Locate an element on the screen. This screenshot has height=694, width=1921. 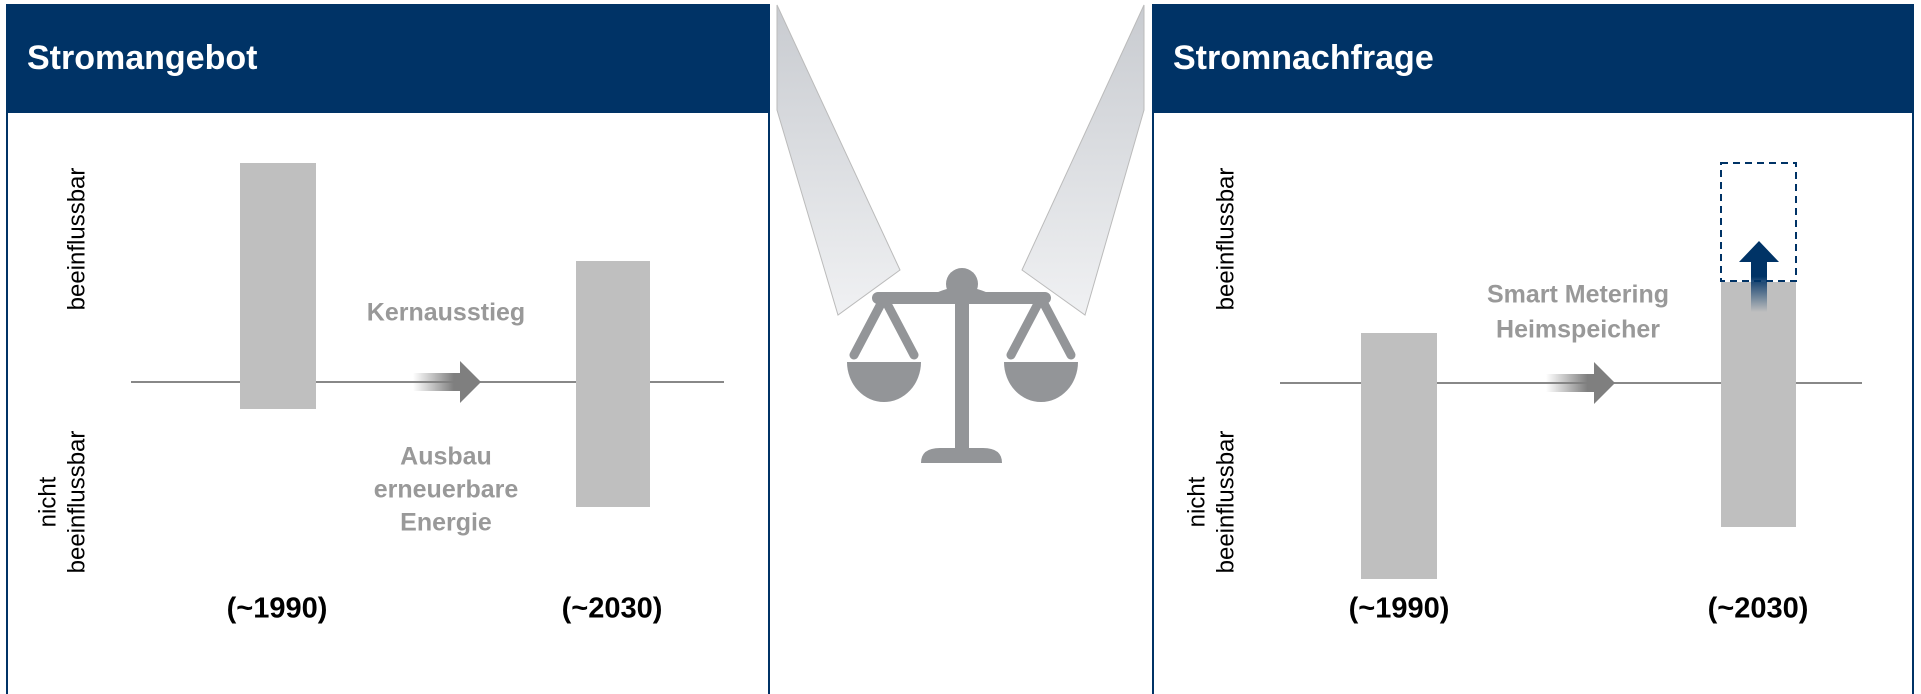
panel-title: Stromangebot is located at coordinates (142, 58).